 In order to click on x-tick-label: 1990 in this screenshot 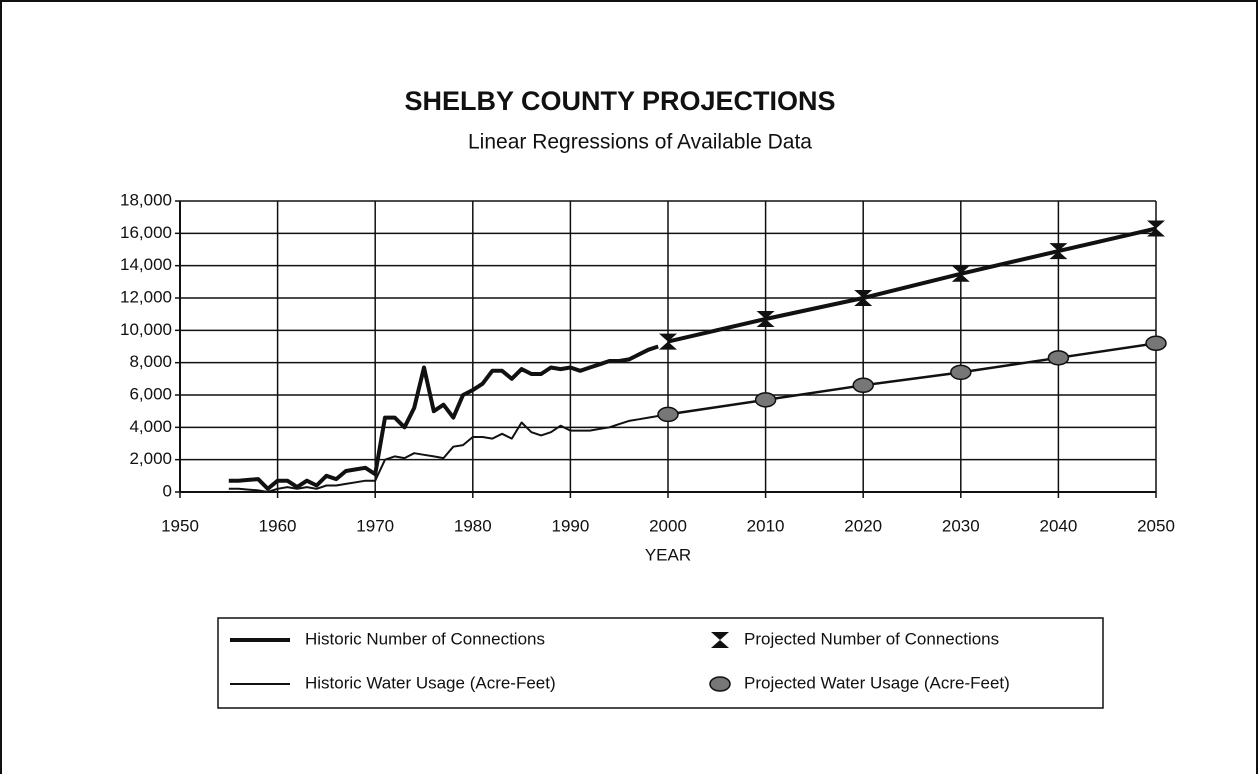, I will do `click(570, 525)`.